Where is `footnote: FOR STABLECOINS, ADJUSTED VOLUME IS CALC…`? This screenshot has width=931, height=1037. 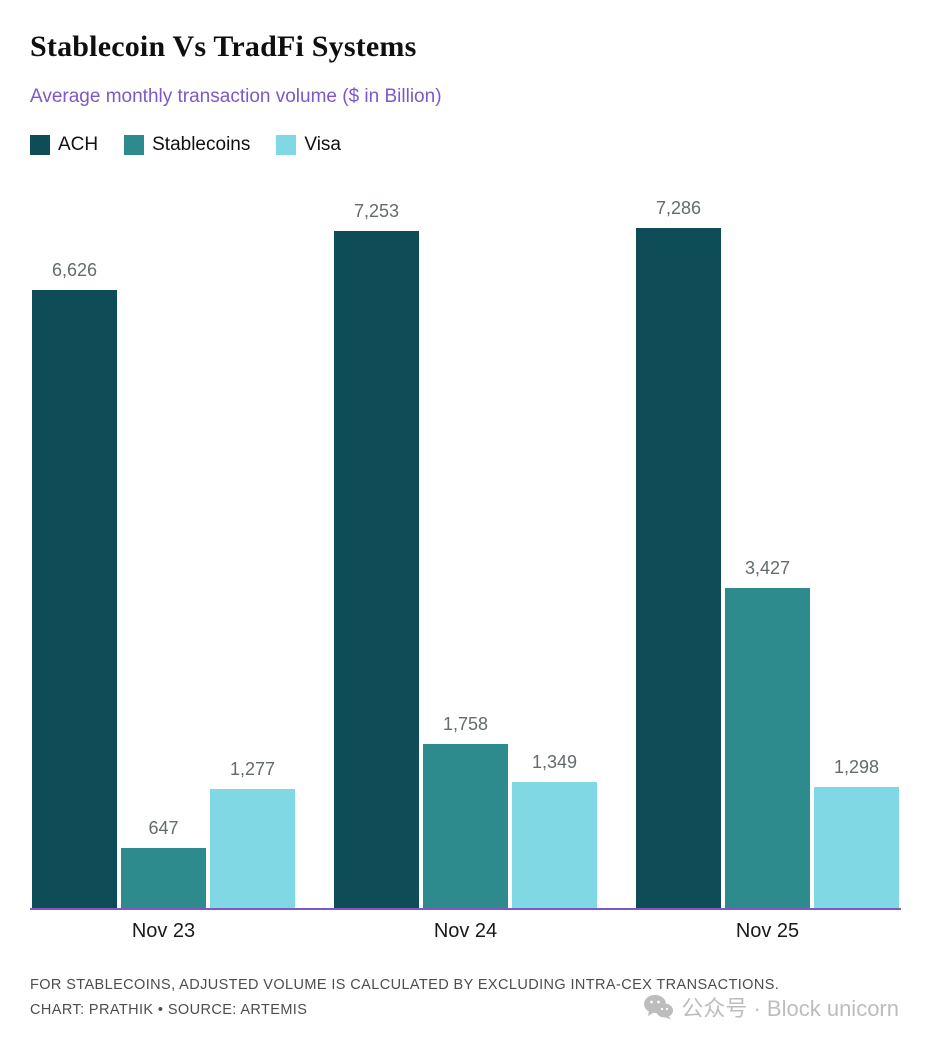
footnote: FOR STABLECOINS, ADJUSTED VOLUME IS CALC… is located at coordinates (405, 985).